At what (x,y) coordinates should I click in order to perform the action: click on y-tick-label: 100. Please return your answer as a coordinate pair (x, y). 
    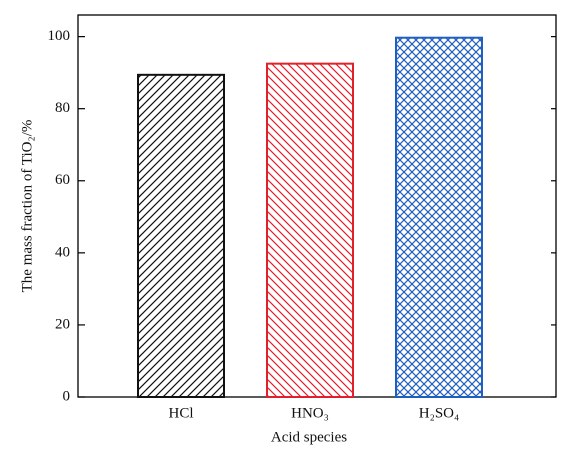
    Looking at the image, I should click on (59, 36).